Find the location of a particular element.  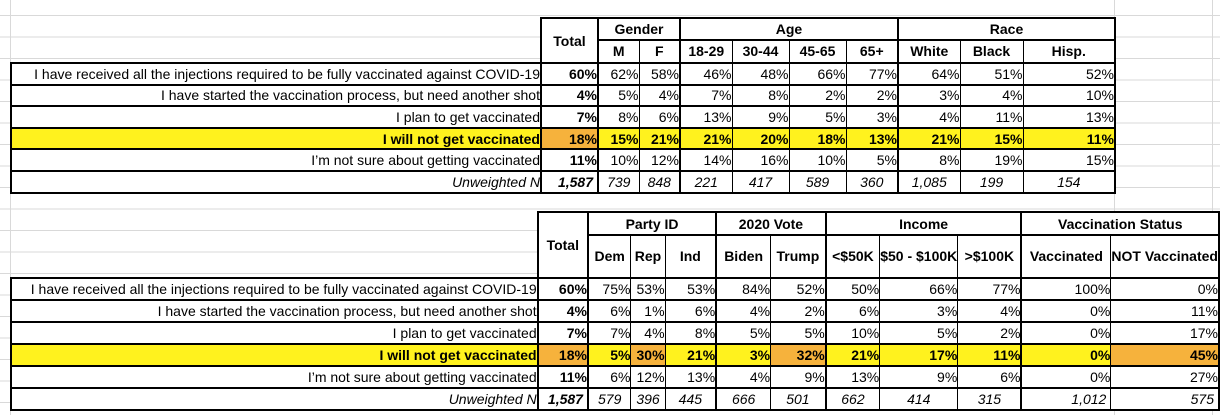

data-cell: 3% is located at coordinates (918, 311).